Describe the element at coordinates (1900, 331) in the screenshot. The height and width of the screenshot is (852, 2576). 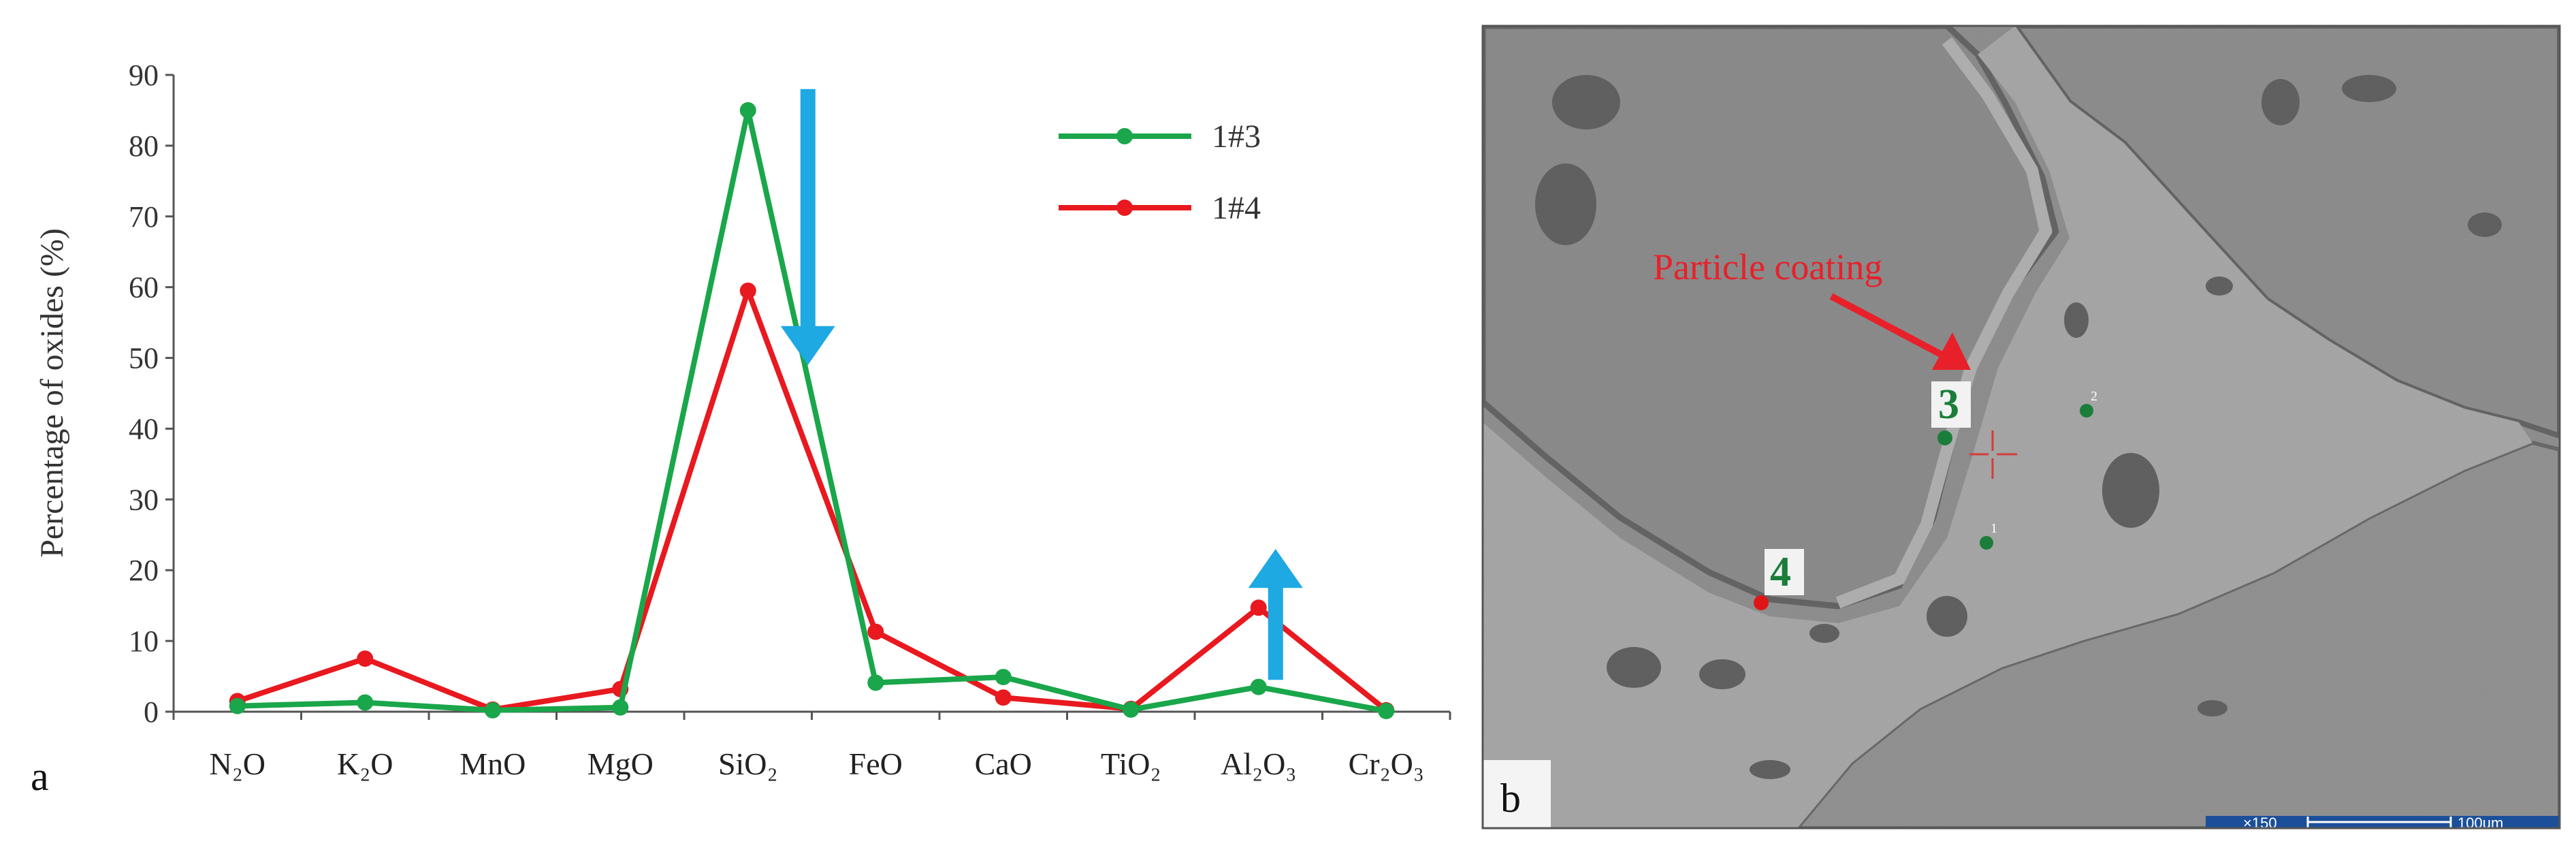
I see `callout-arrow` at that location.